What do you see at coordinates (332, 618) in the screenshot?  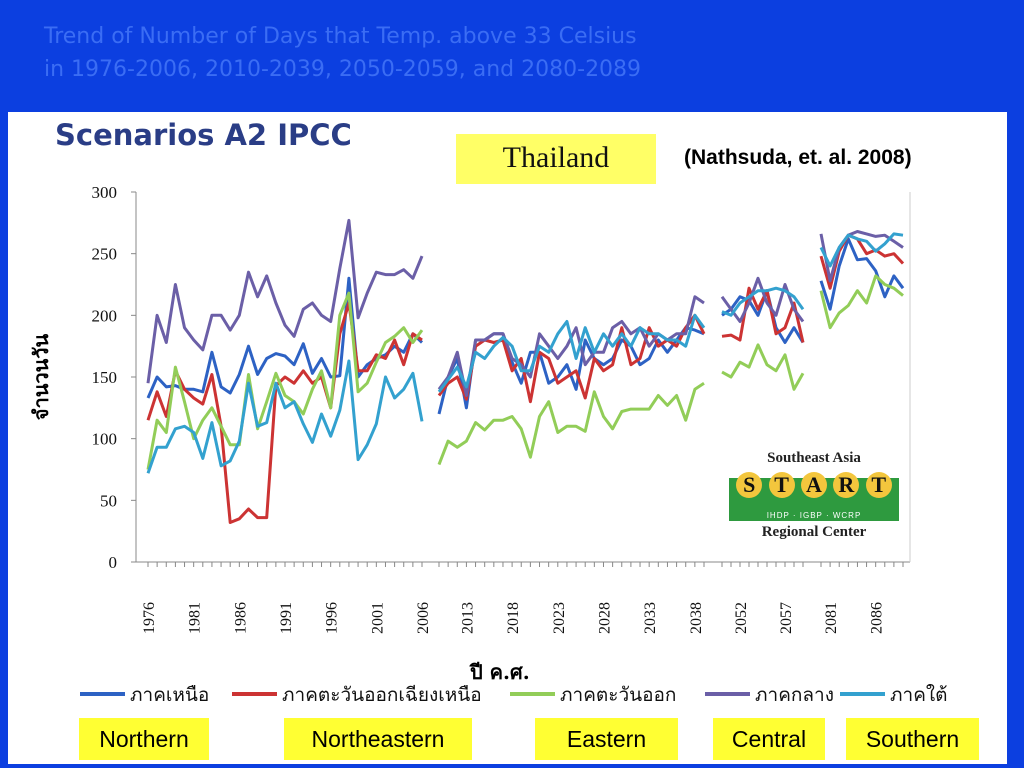 I see `x-tick-label: 1996` at bounding box center [332, 618].